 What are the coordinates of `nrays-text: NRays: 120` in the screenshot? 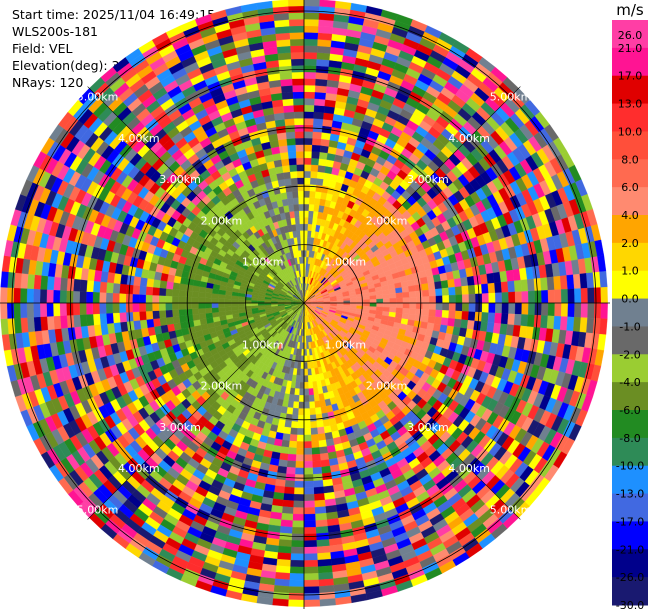 It's located at (48, 82).